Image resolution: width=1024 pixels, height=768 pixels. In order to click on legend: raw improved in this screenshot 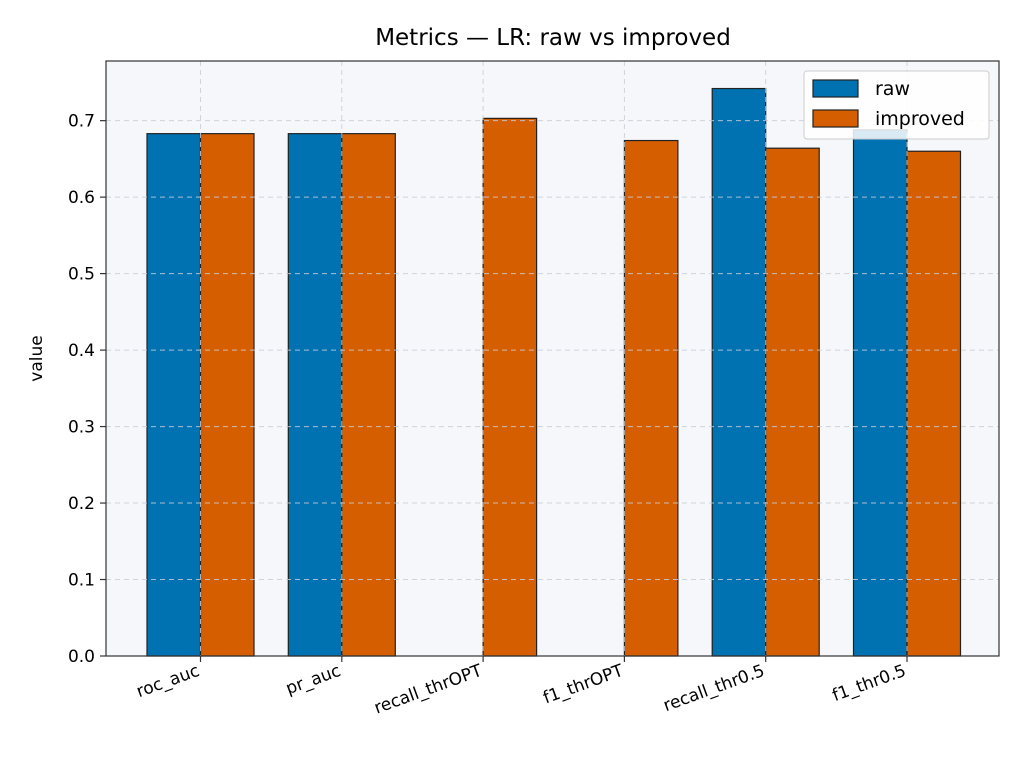, I will do `click(896, 105)`.